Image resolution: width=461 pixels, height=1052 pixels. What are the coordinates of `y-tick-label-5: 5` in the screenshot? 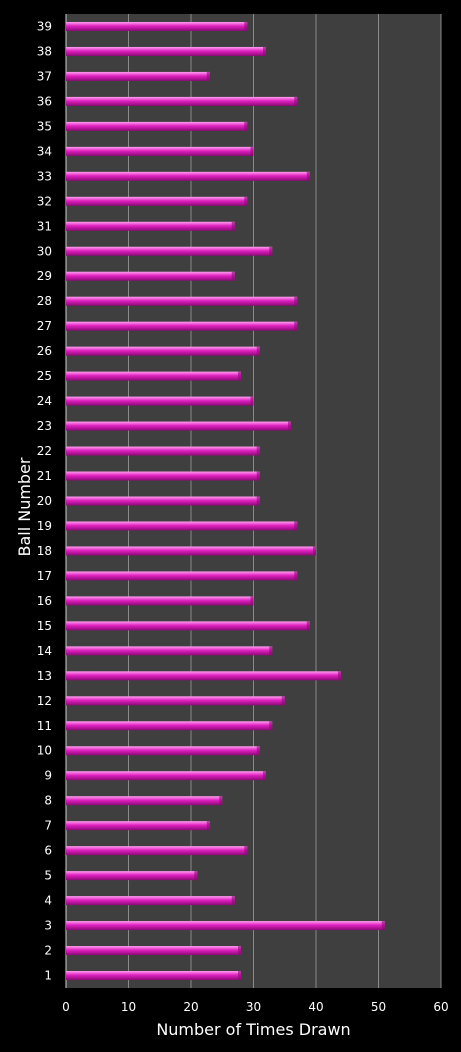 It's located at (48, 876).